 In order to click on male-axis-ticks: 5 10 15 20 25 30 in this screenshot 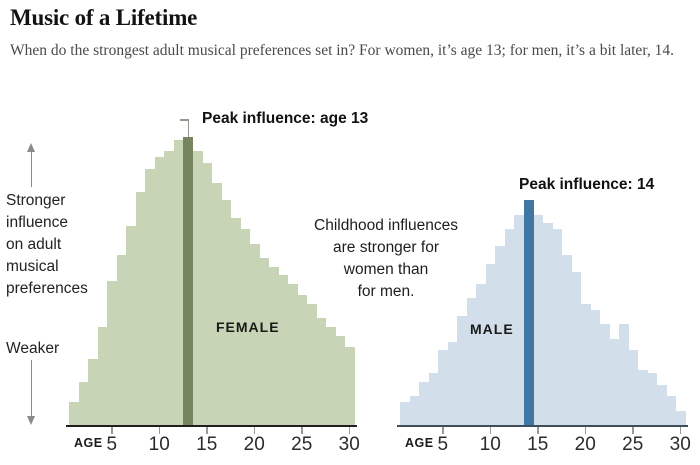, I will do `click(544, 440)`.